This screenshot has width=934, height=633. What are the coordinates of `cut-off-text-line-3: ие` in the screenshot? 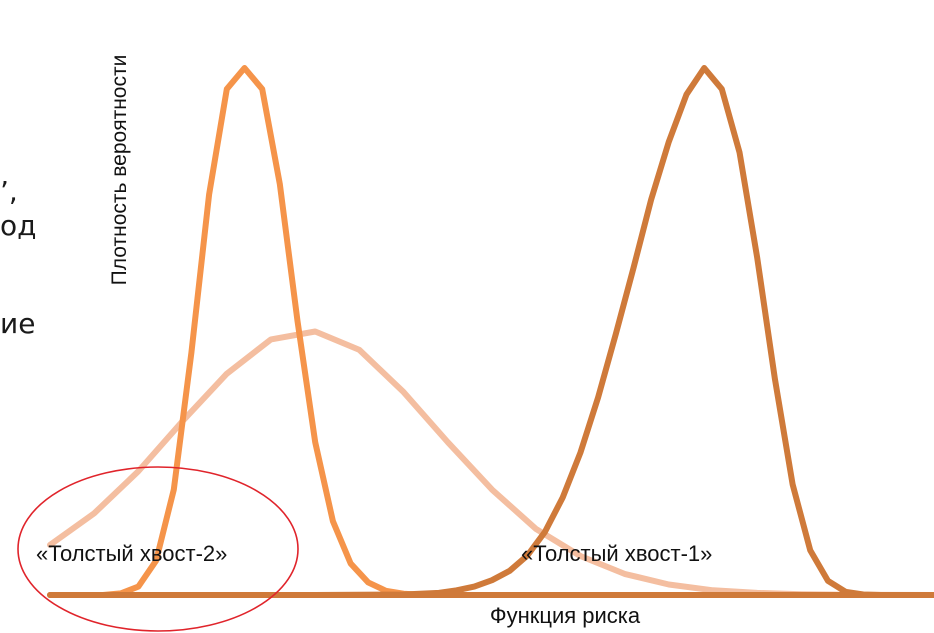 It's located at (18, 323).